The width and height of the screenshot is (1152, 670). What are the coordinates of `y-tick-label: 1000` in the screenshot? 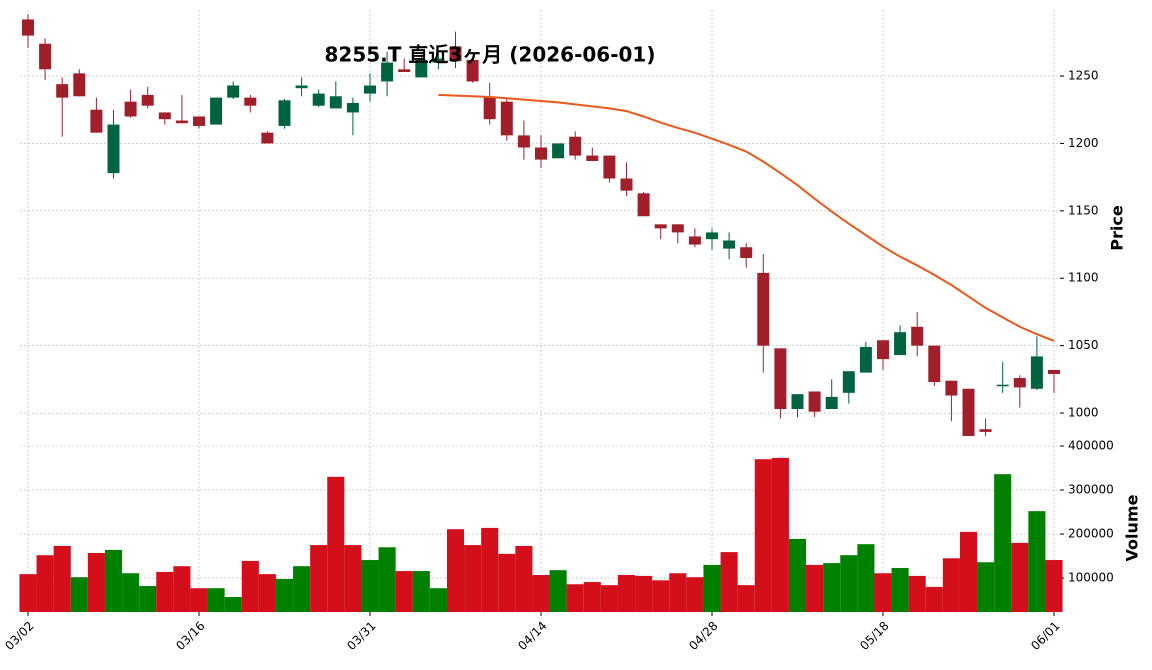 It's located at (1083, 413).